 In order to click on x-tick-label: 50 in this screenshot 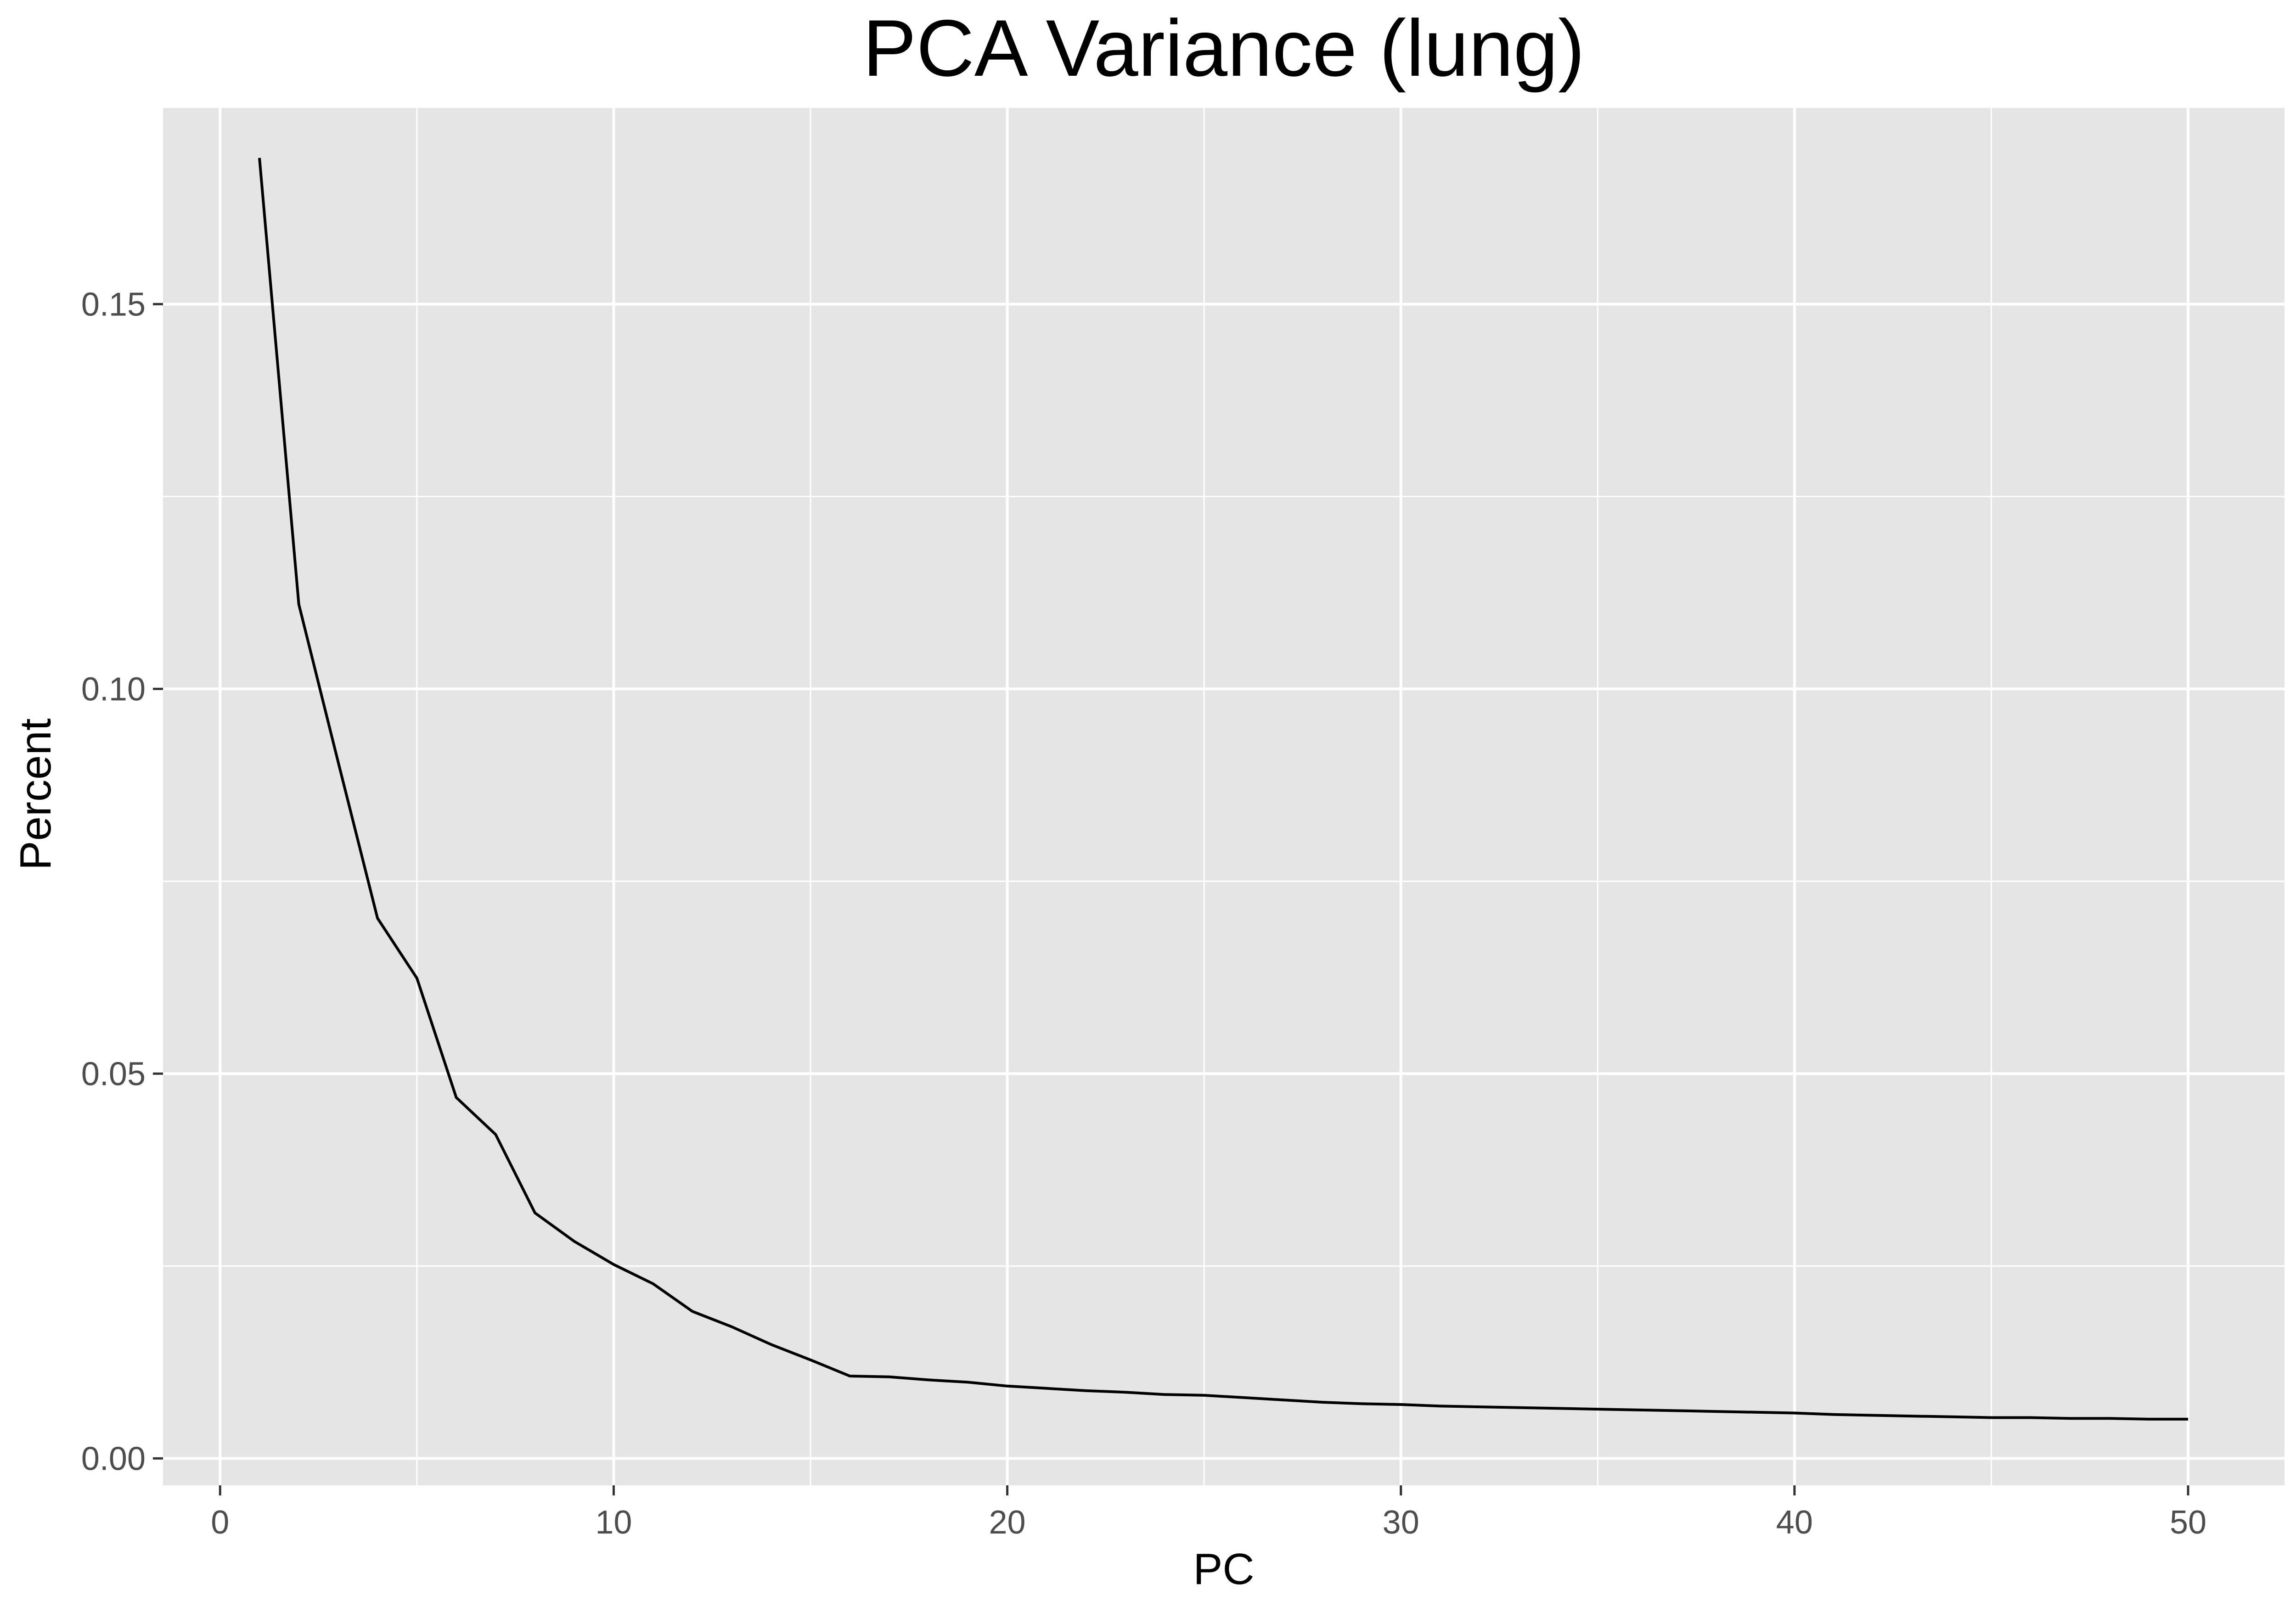, I will do `click(2188, 1522)`.